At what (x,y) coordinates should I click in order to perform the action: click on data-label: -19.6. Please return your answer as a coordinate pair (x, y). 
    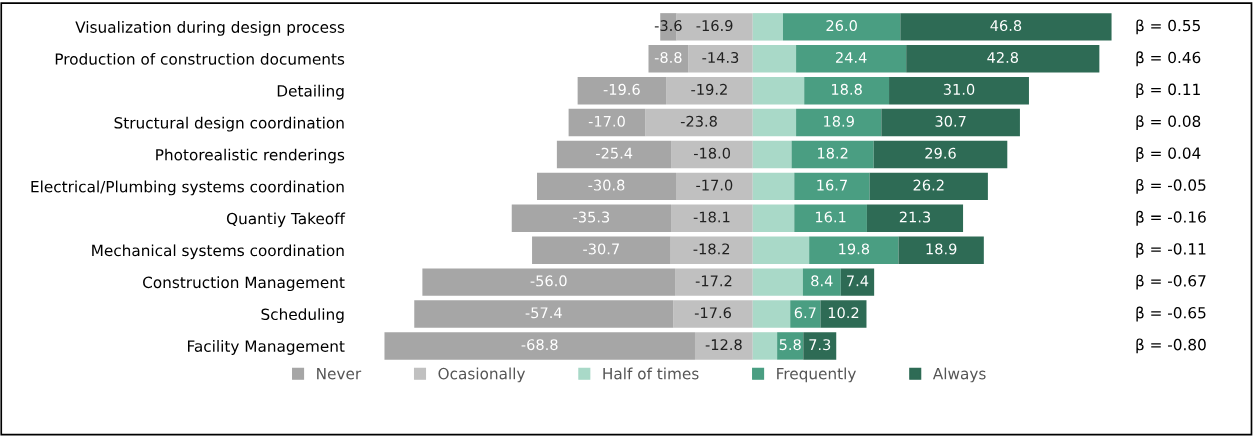
    Looking at the image, I should click on (621, 89).